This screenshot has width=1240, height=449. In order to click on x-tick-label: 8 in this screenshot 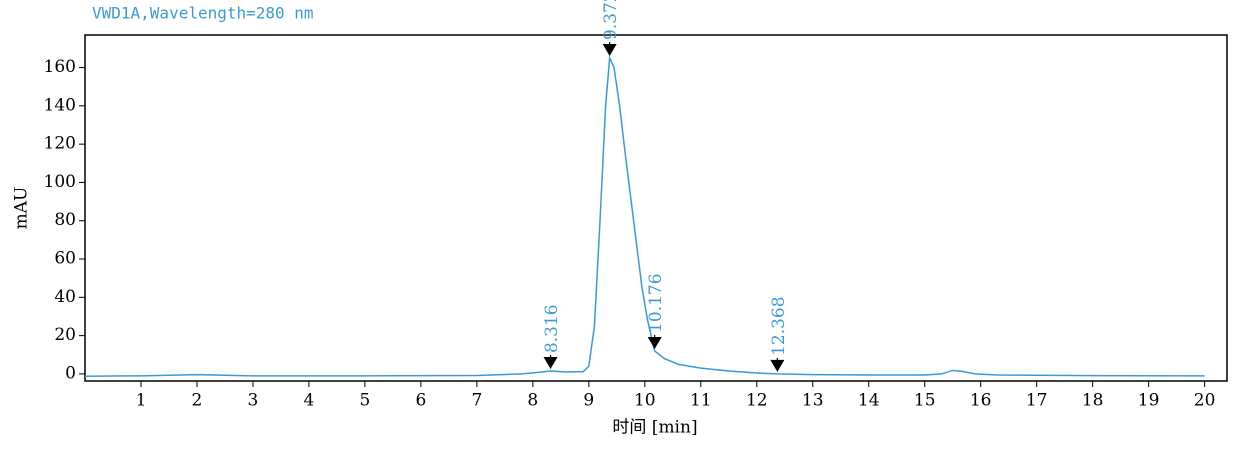, I will do `click(532, 401)`.